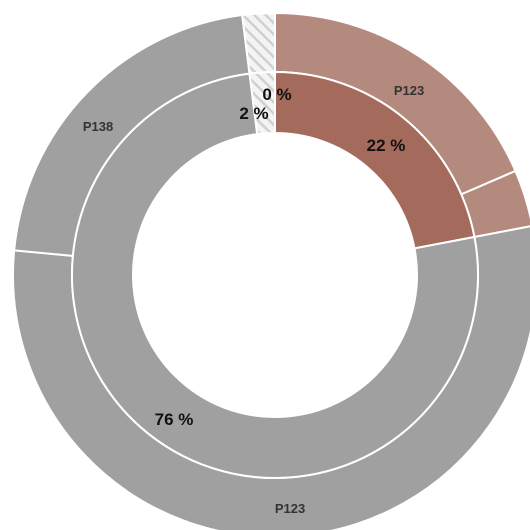 The height and width of the screenshot is (530, 530). Describe the element at coordinates (174, 419) in the screenshot. I see `inner-label-76: 76 %` at that location.